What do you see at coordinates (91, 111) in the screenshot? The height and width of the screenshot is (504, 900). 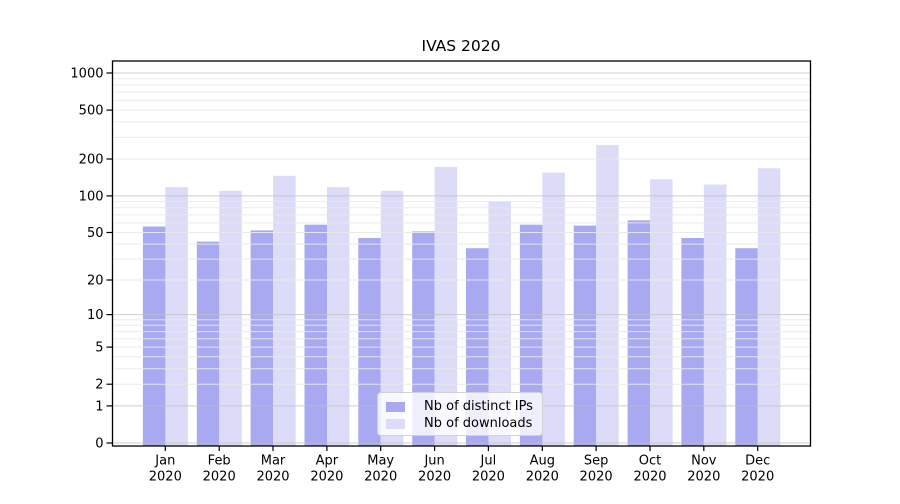 I see `y-tick-label-500: 500` at bounding box center [91, 111].